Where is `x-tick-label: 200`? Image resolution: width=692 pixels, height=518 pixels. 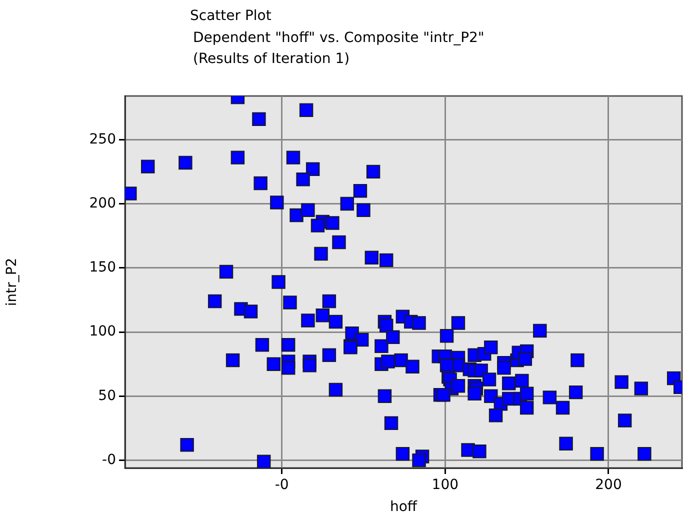
x-tick-label: 200 is located at coordinates (608, 485).